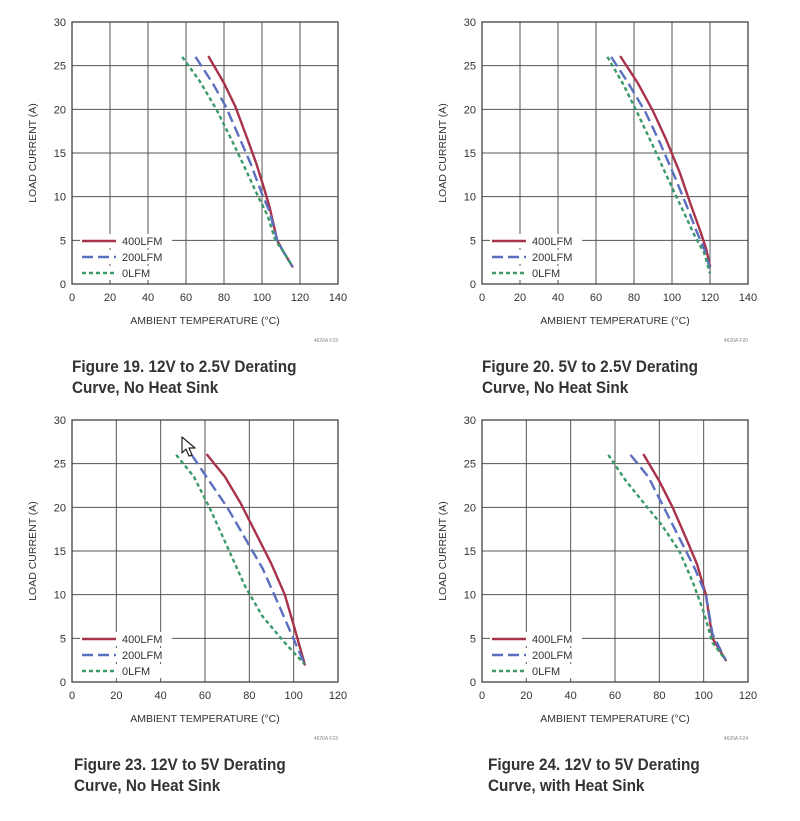 Image resolution: width=800 pixels, height=821 pixels. I want to click on mouse-pointer-icon, so click(188, 446).